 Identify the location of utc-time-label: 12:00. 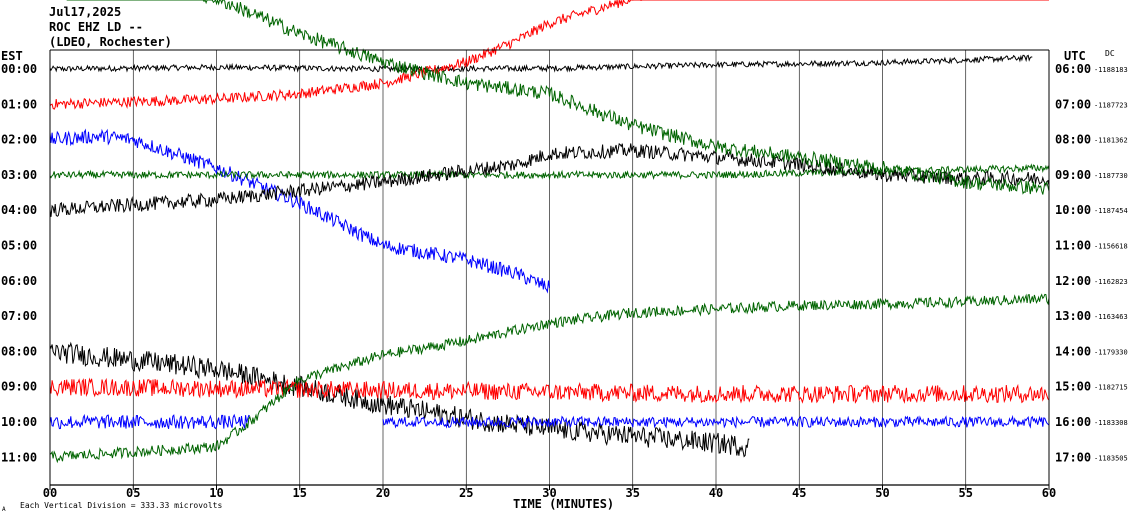
(1073, 281).